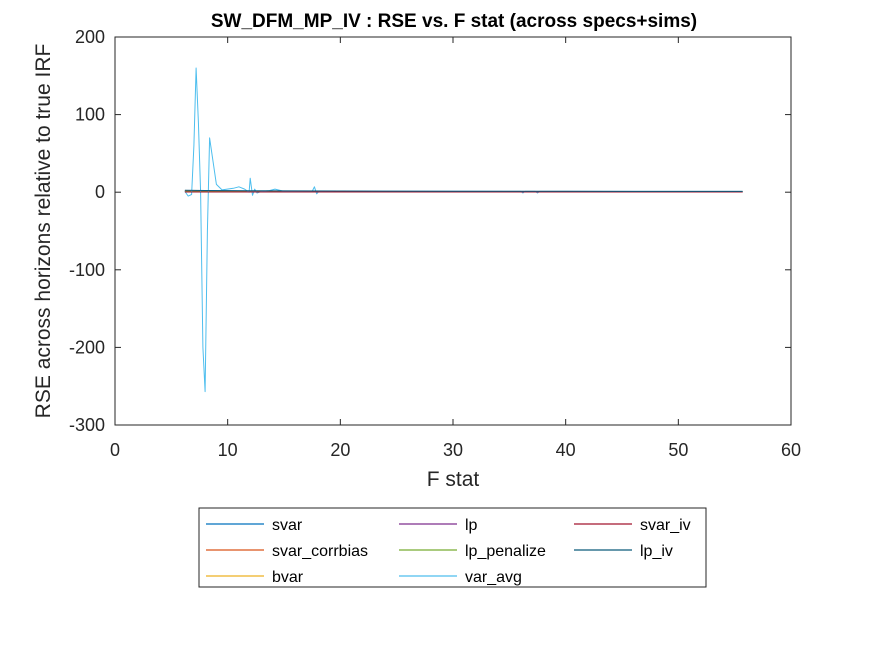 Image resolution: width=875 pixels, height=656 pixels. What do you see at coordinates (493, 577) in the screenshot?
I see `legend-label-var-avg: var_avg` at bounding box center [493, 577].